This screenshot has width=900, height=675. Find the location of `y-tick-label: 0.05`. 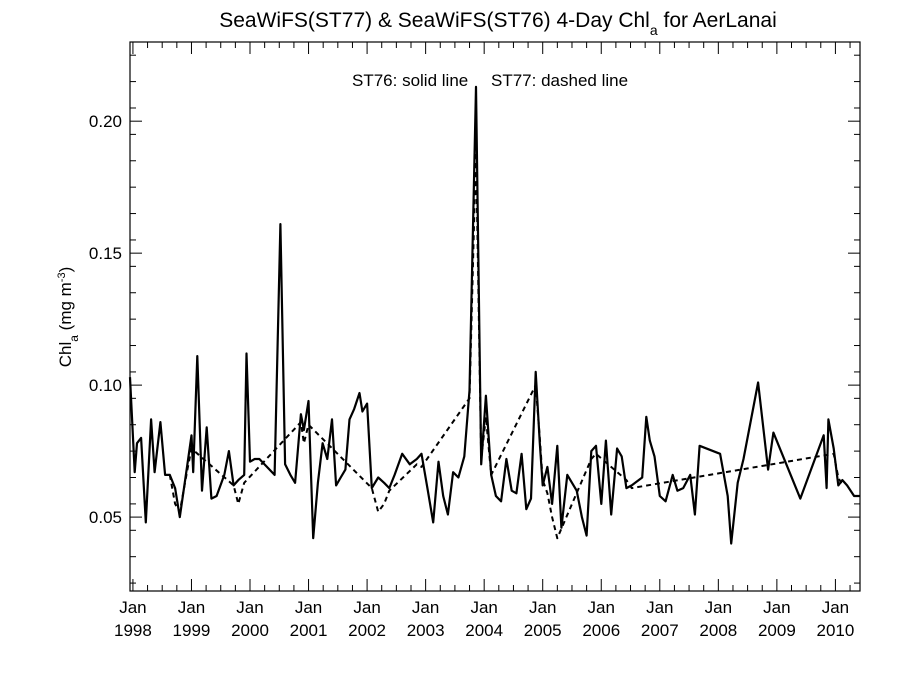

y-tick-label: 0.05 is located at coordinates (105, 517).